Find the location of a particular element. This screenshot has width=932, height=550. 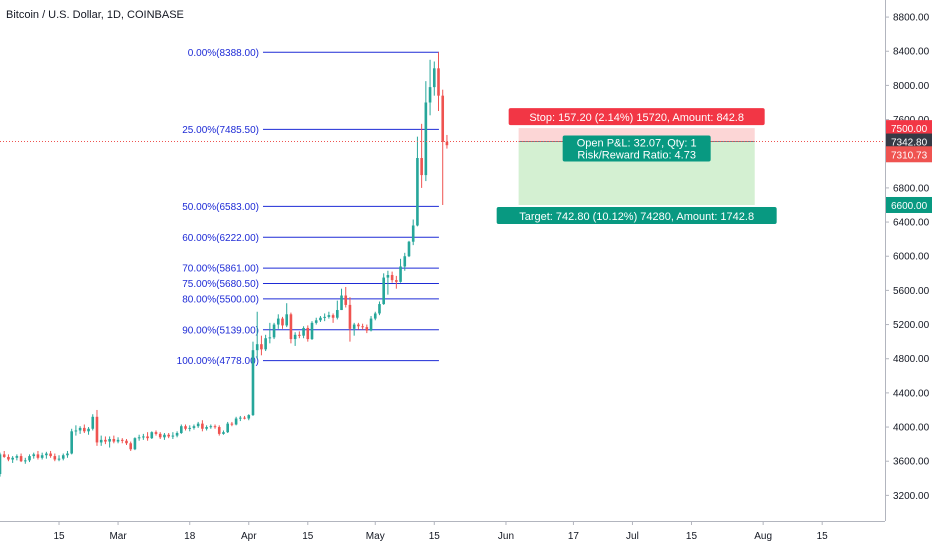

pnl-box is located at coordinates (636, 148).